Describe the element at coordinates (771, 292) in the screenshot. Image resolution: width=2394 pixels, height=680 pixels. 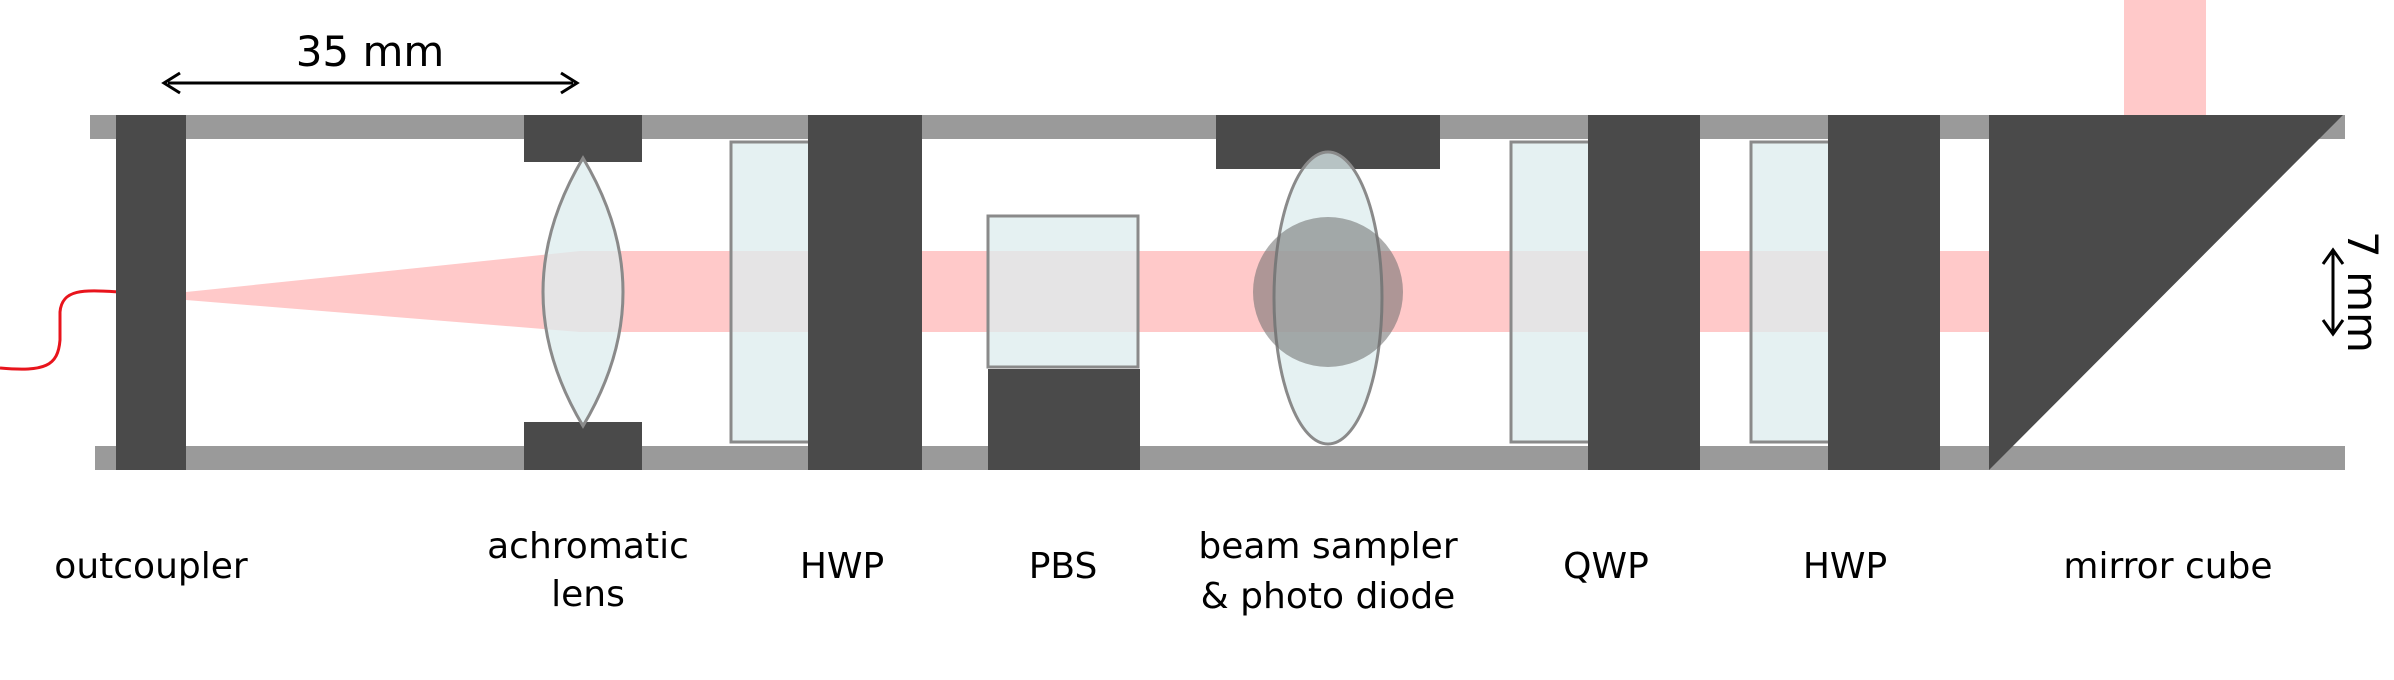
I see `hwp-1-waveplate` at that location.